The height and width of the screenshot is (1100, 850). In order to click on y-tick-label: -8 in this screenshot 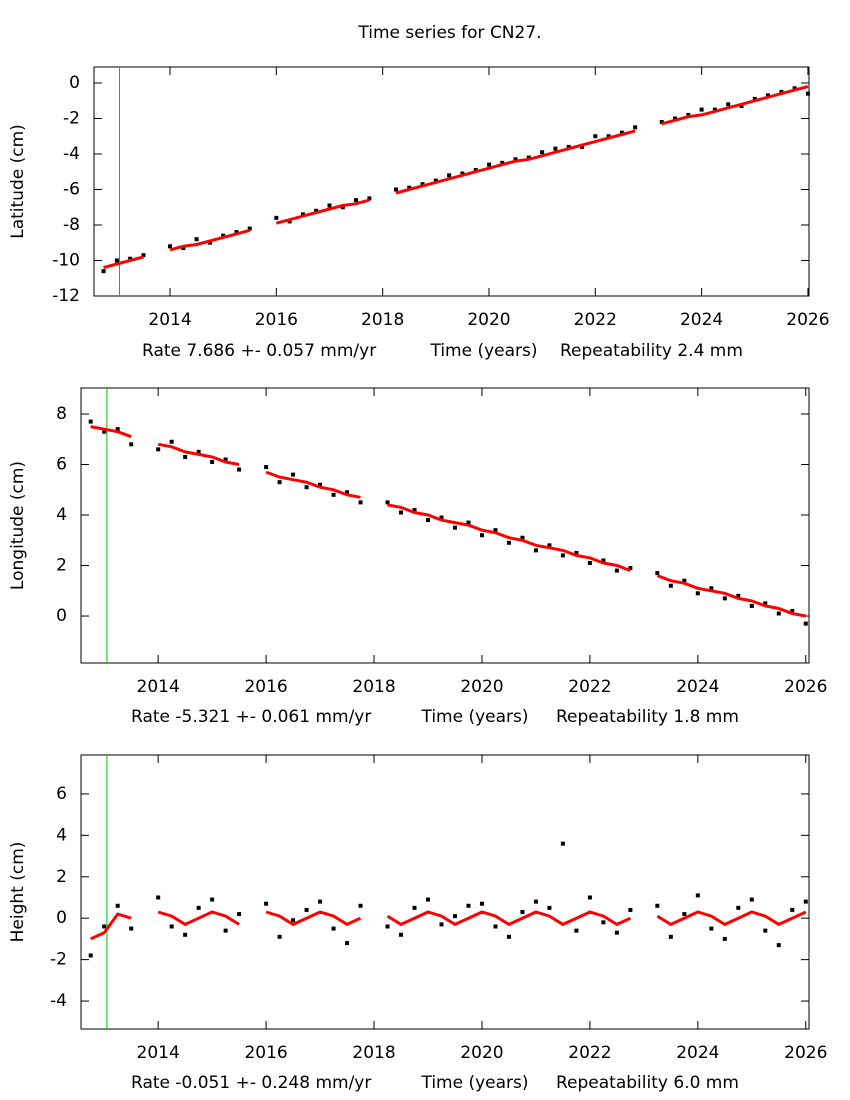, I will do `click(71, 225)`.